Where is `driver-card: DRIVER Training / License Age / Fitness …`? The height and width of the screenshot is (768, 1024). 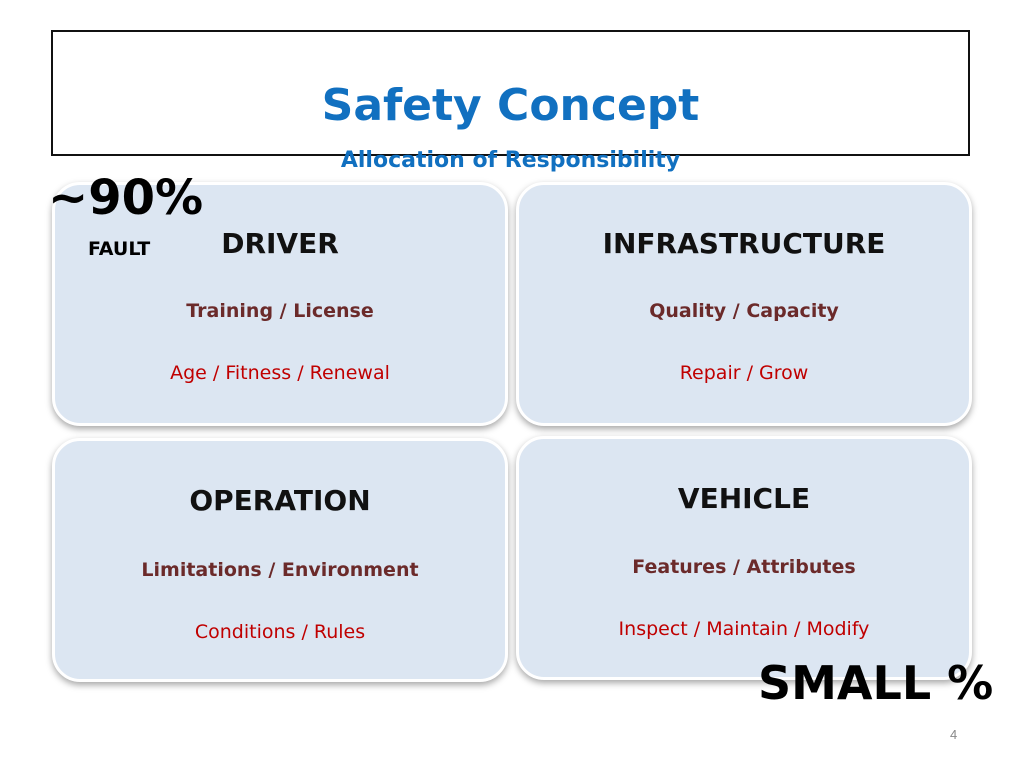 driver-card: DRIVER Training / License Age / Fitness … is located at coordinates (280, 304).